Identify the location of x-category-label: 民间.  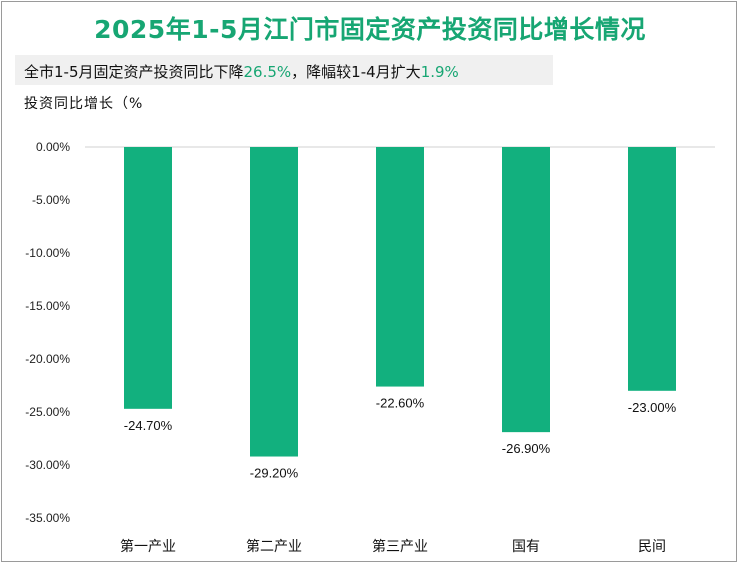
(652, 547).